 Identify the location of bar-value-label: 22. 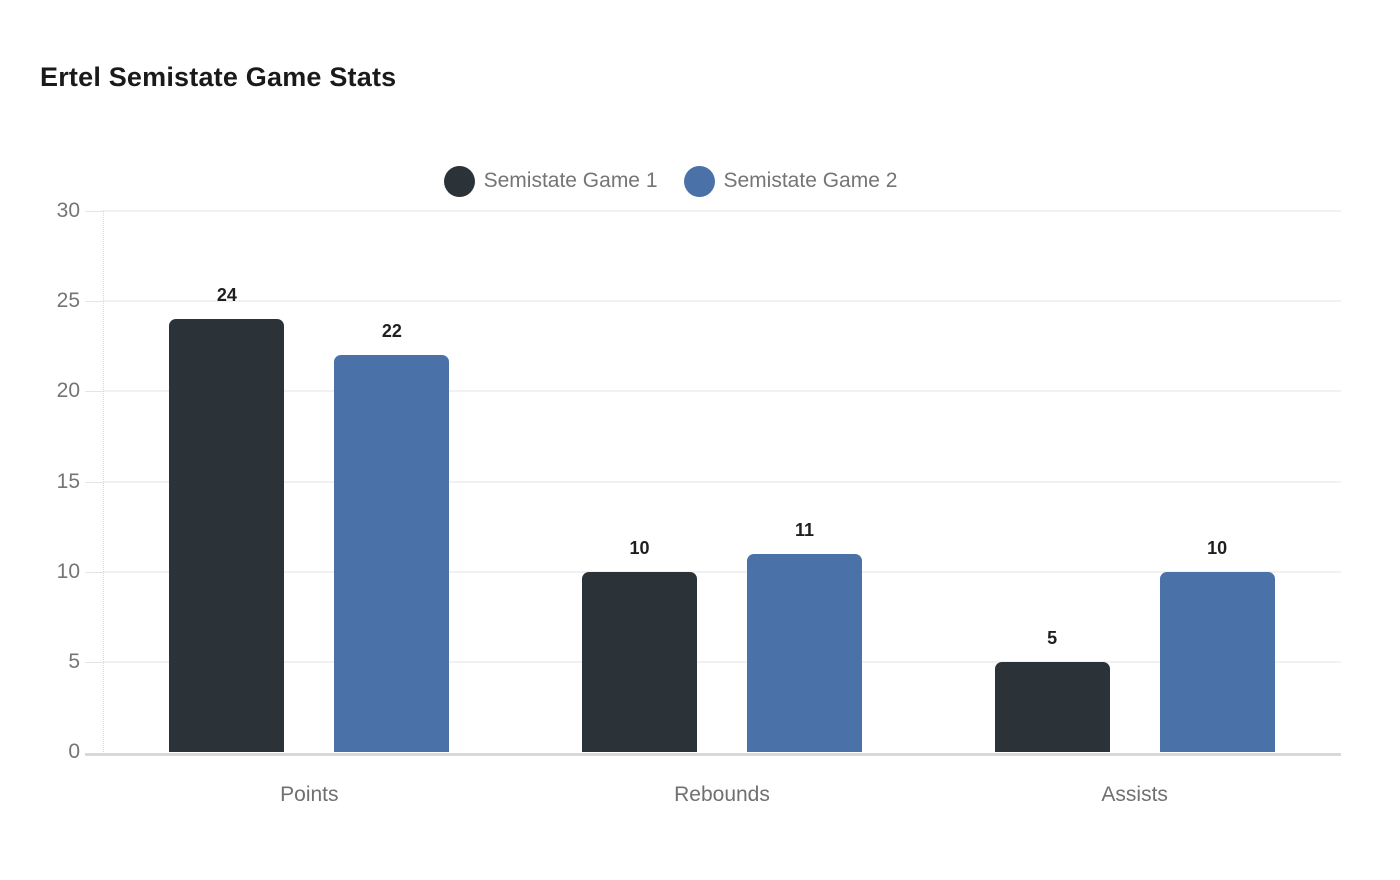
(391, 331).